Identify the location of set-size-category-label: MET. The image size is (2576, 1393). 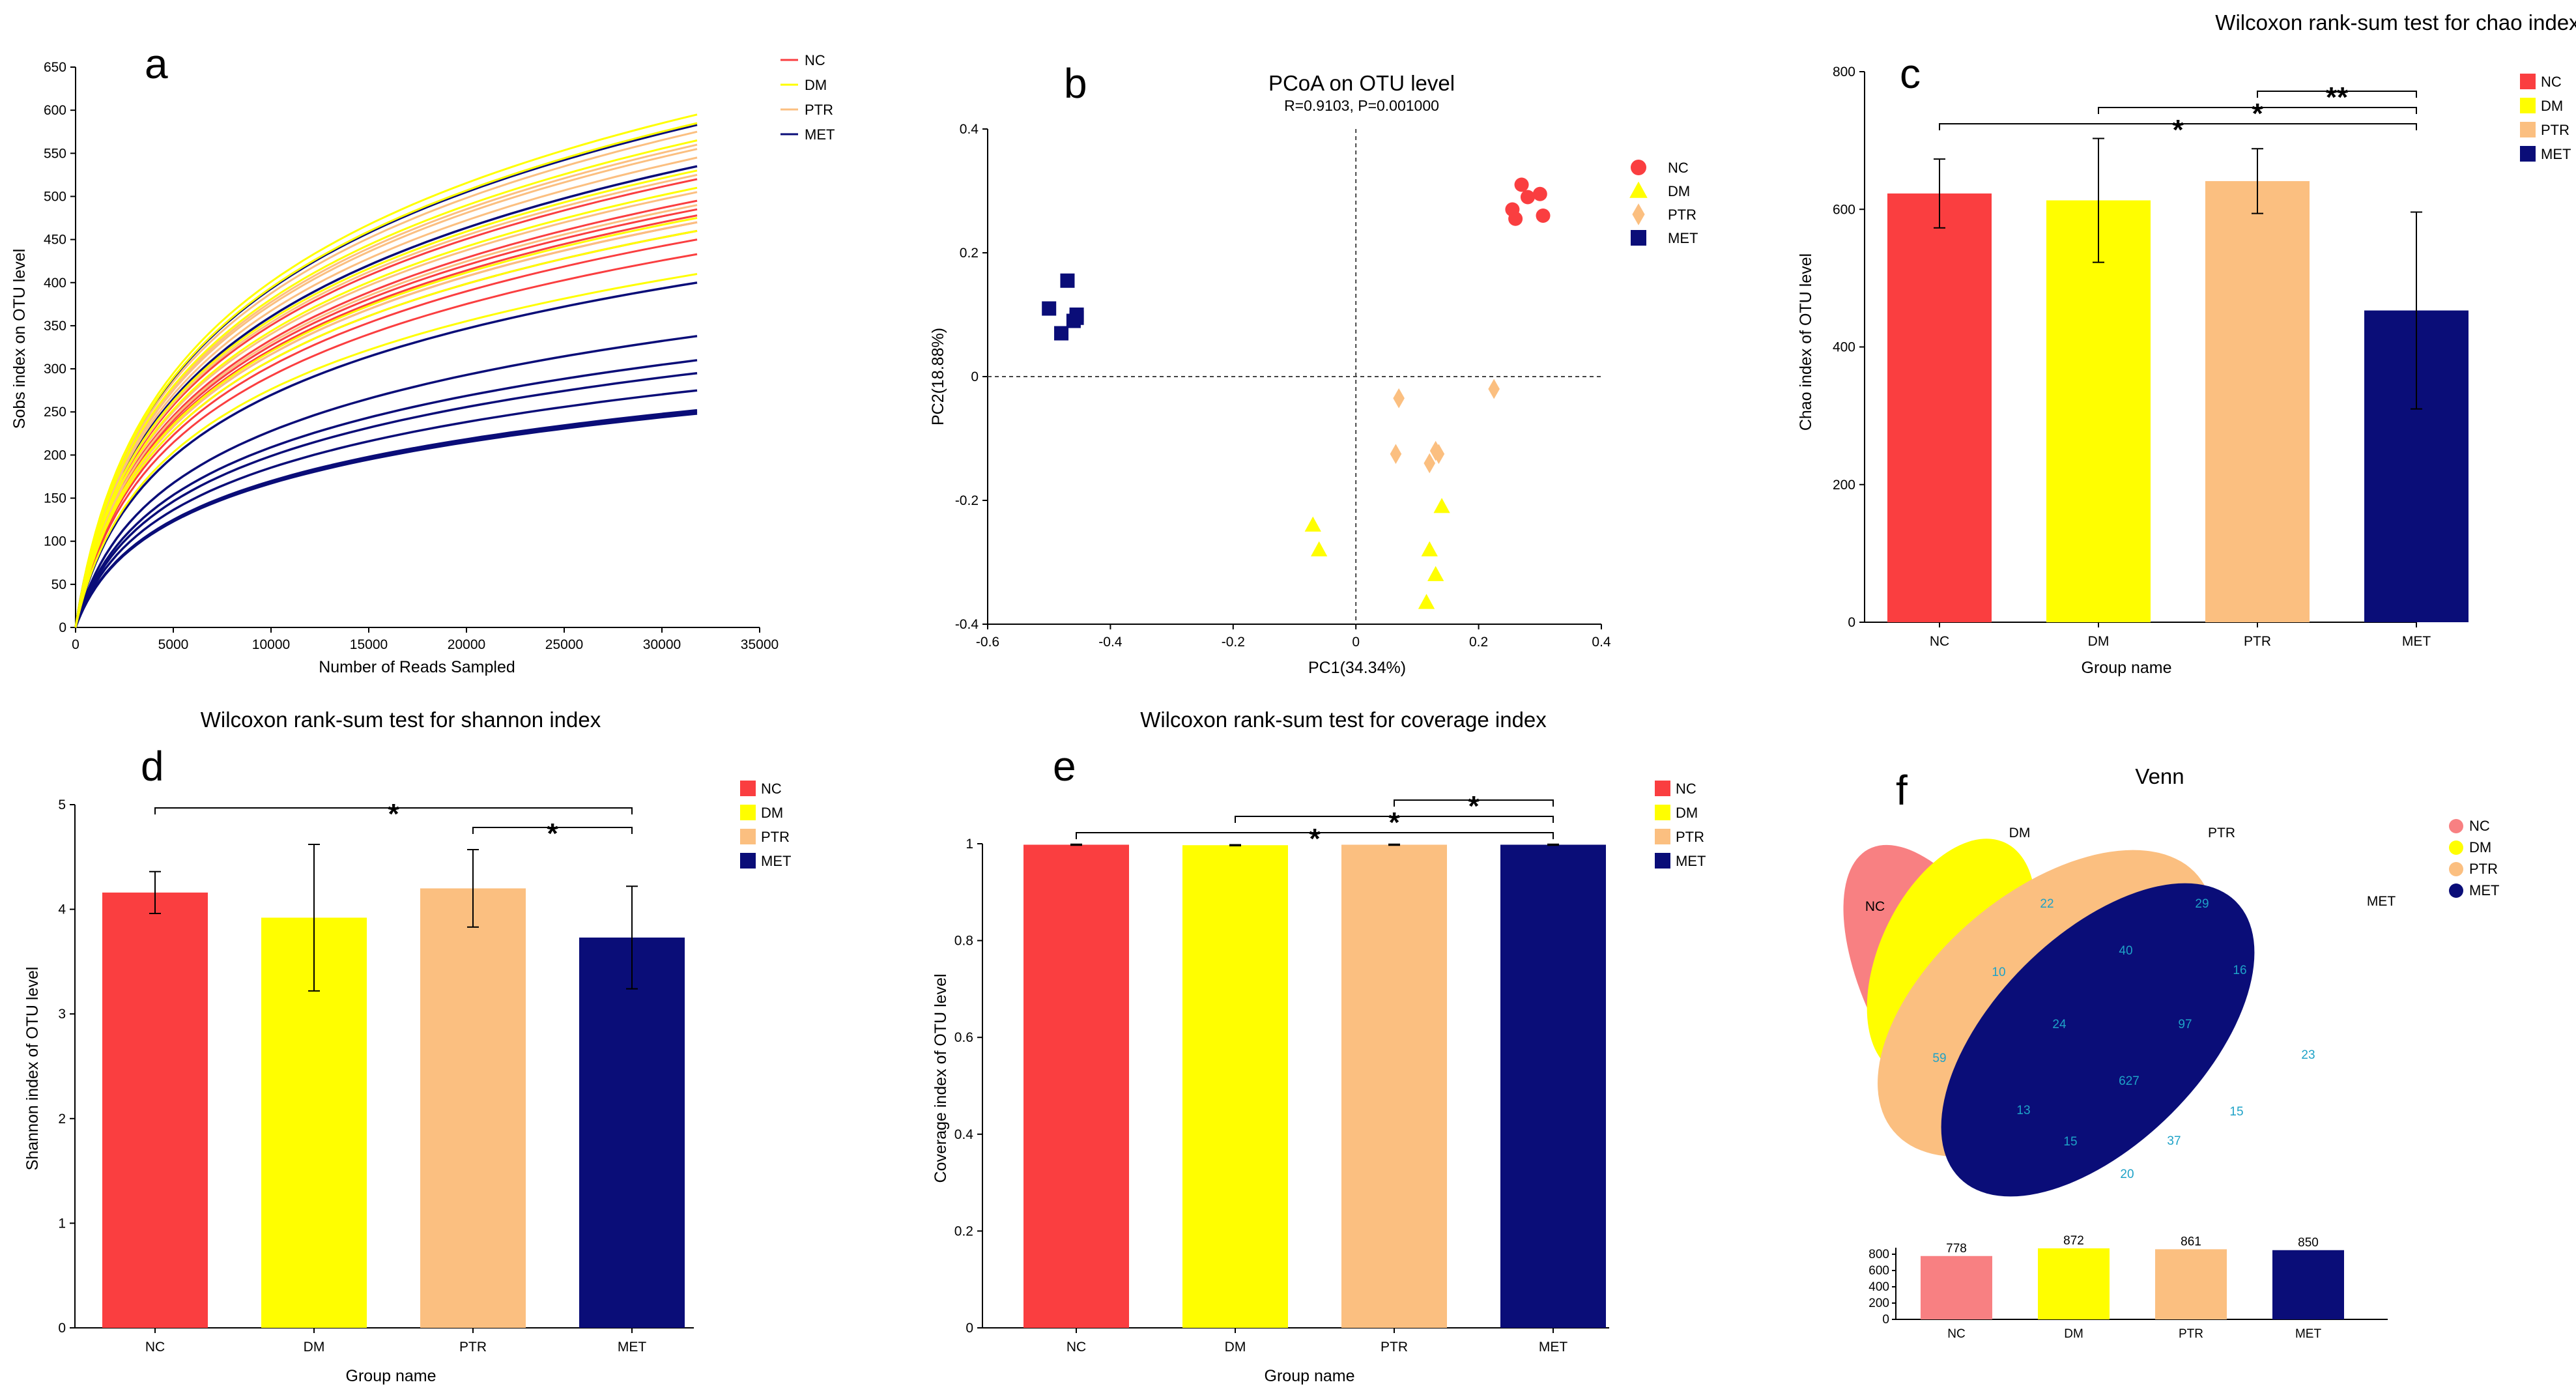
(2308, 1334).